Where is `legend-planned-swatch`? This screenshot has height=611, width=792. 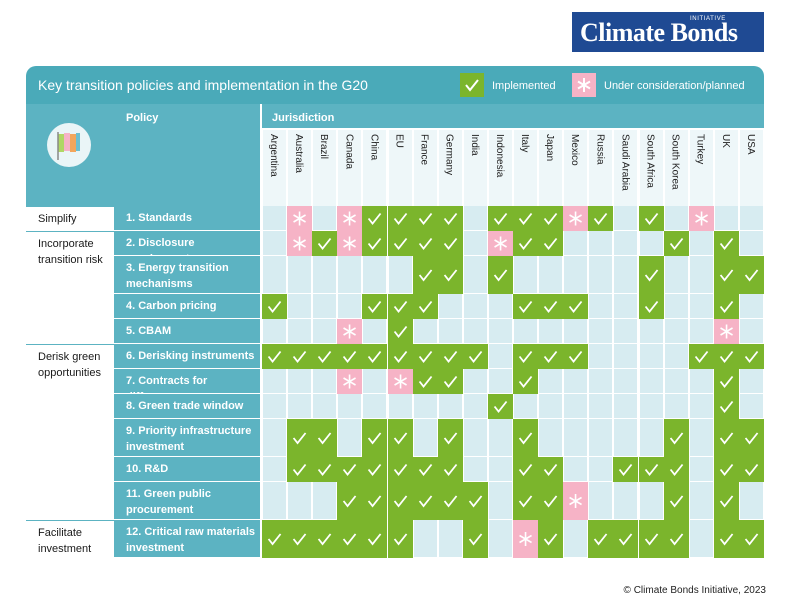
legend-planned-swatch is located at coordinates (584, 85).